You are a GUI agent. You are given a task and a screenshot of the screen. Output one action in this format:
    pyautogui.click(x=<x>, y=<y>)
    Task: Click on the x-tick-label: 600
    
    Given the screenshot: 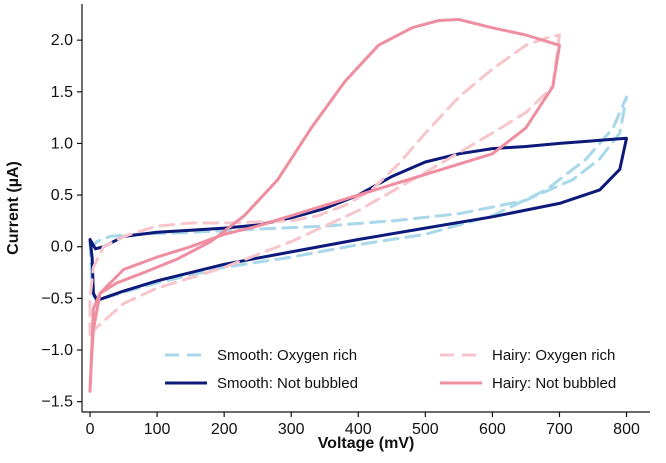 What is the action you would take?
    pyautogui.click(x=492, y=429)
    